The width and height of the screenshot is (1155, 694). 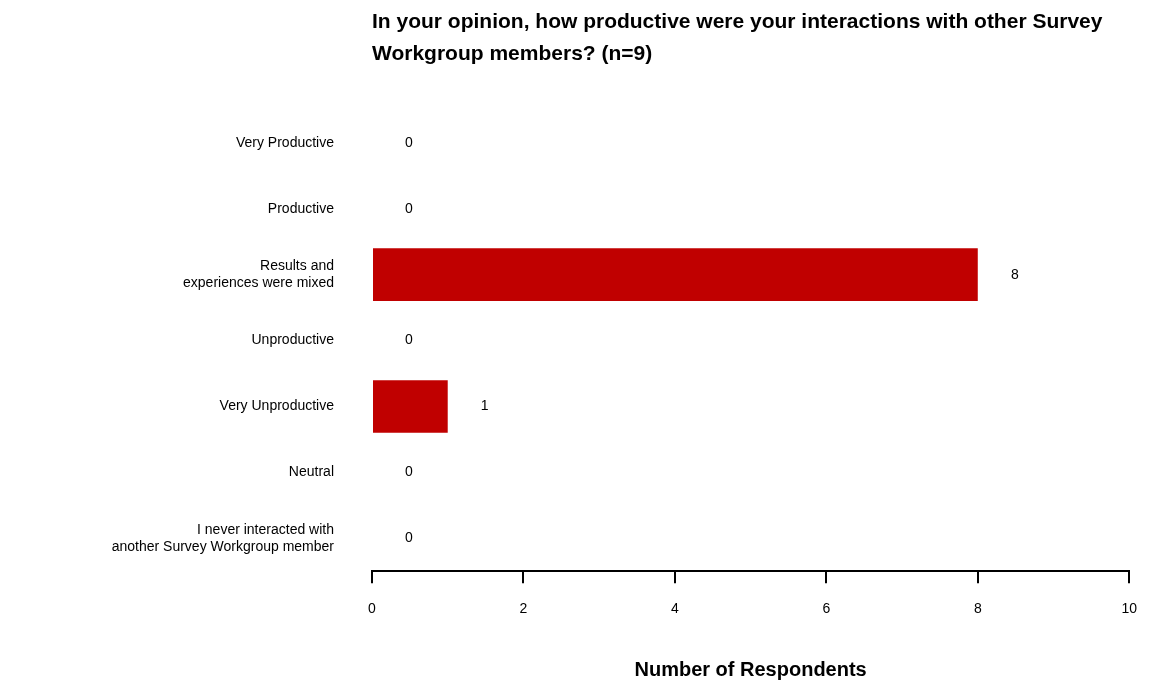 I want to click on x-tick-label: 4, so click(x=674, y=608).